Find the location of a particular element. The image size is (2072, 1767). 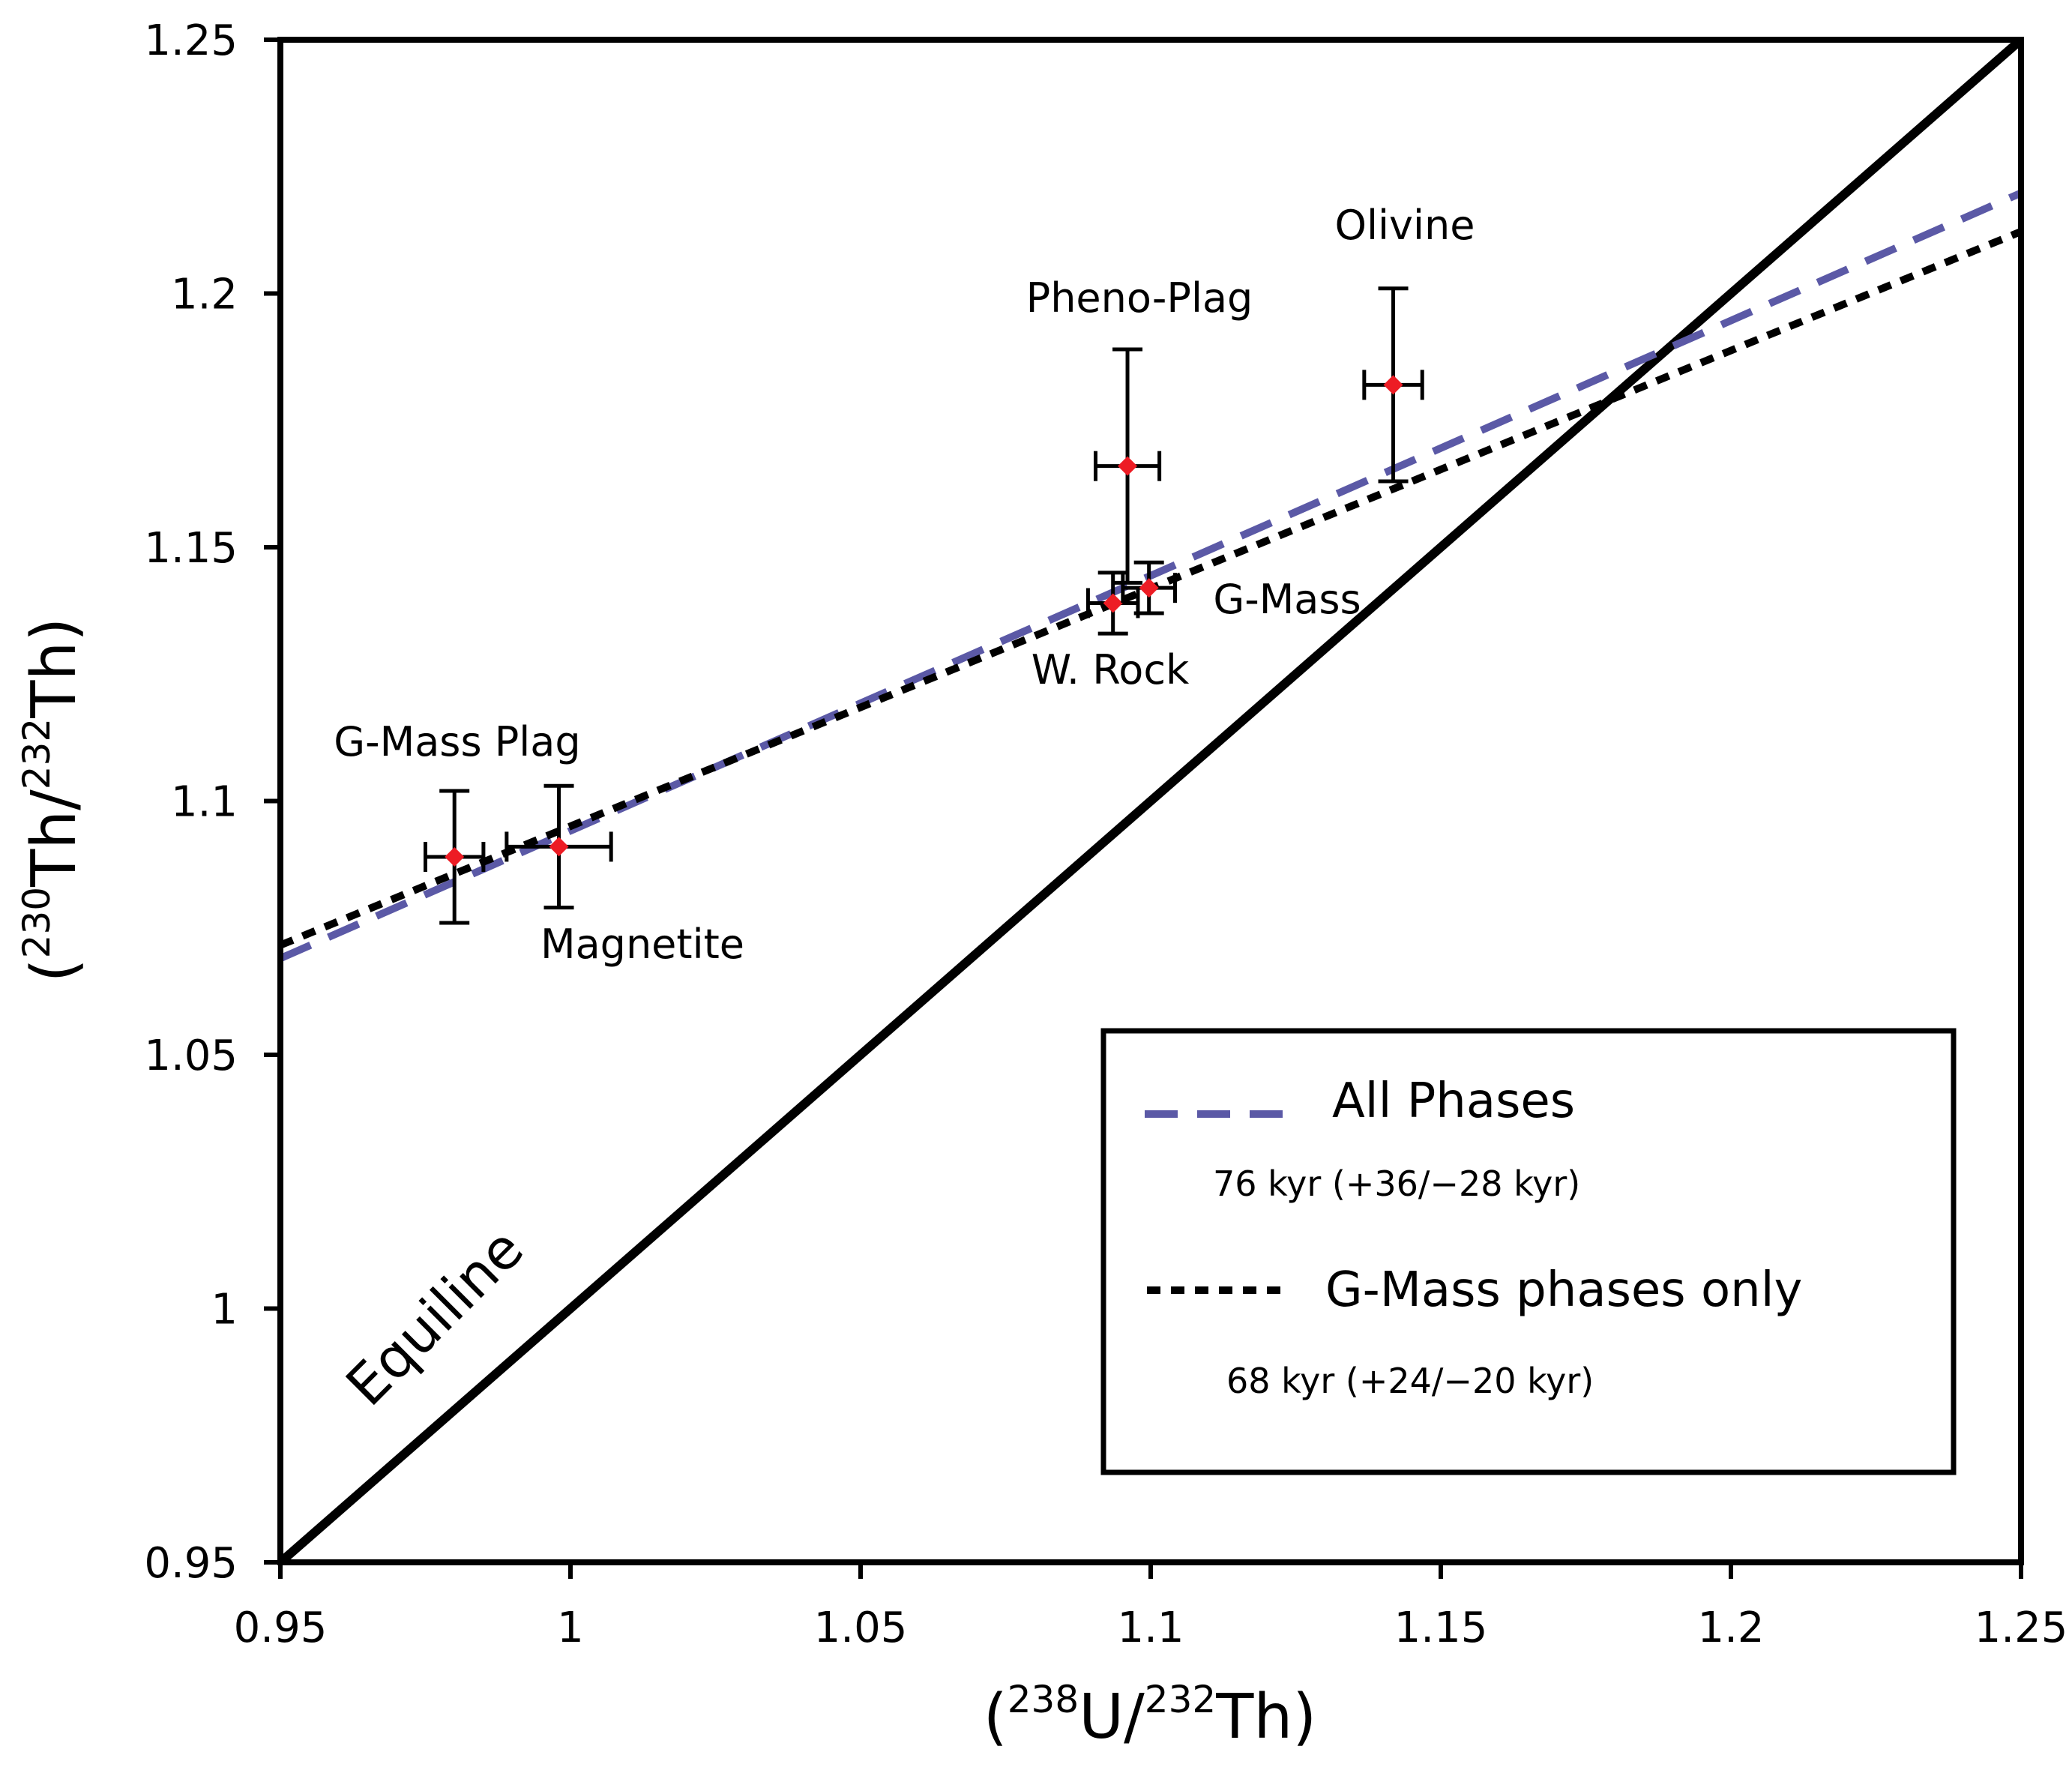

data-point: Pheno-Plag is located at coordinates (1139, 430).